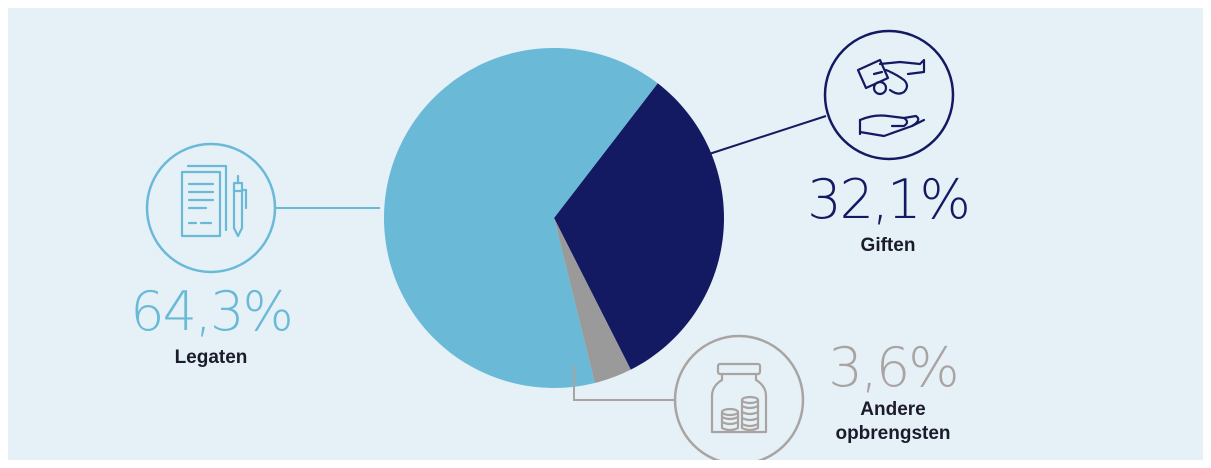 Image resolution: width=1211 pixels, height=468 pixels. What do you see at coordinates (889, 199) in the screenshot?
I see `giften-percentage: 32,1%` at bounding box center [889, 199].